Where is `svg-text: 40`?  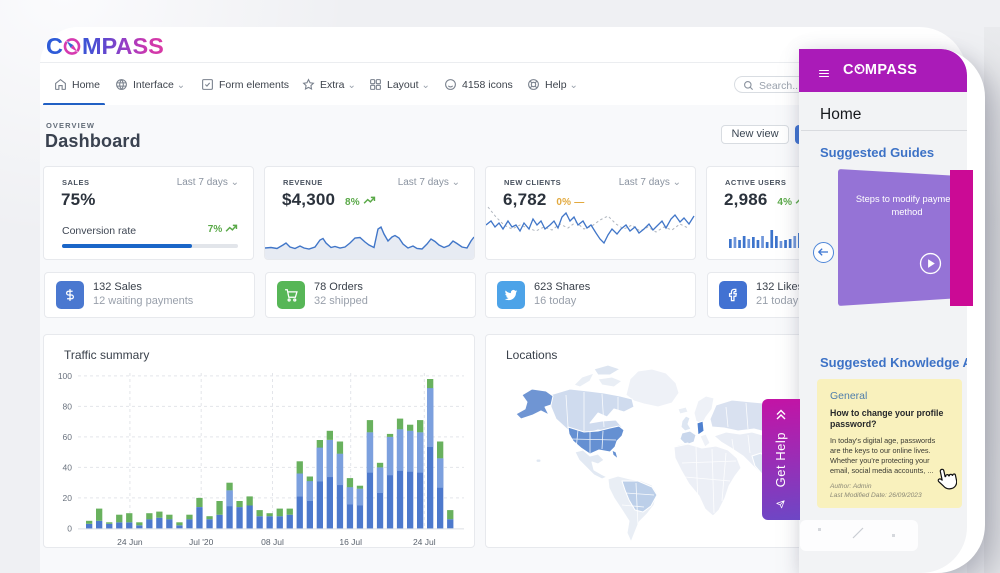 svg-text: 40 is located at coordinates (68, 467).